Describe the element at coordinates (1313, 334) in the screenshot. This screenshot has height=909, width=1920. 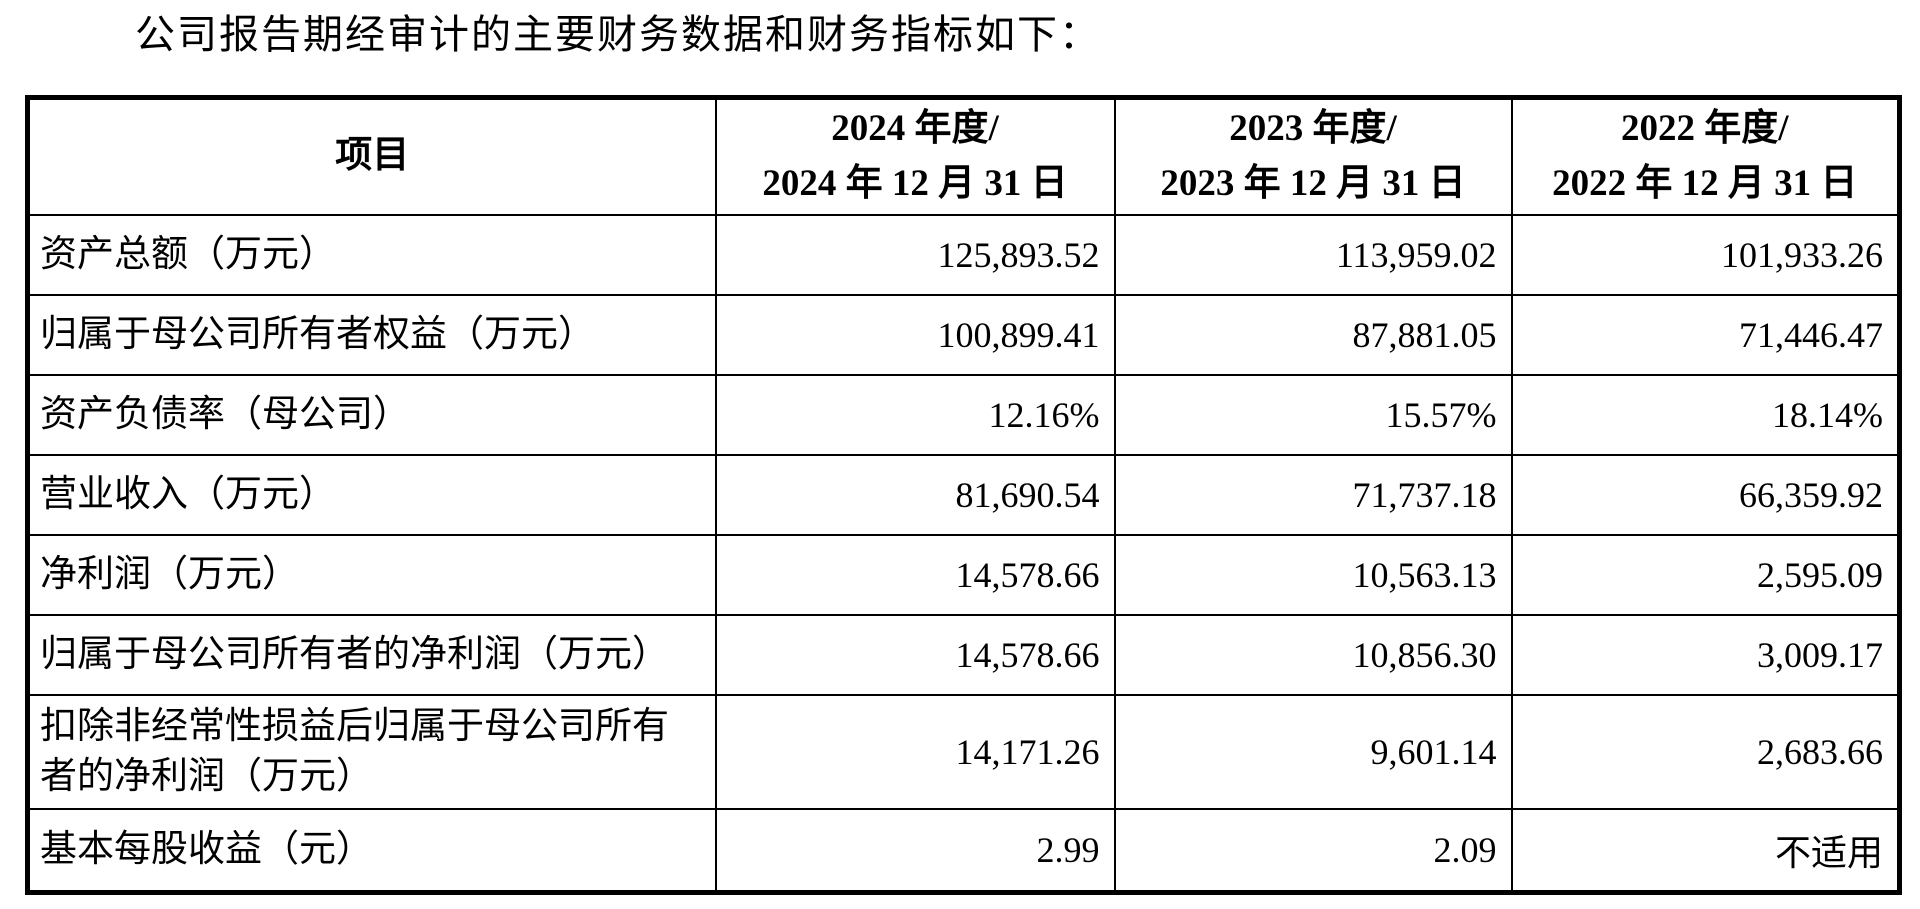
I see `value-cell: 87,881.05` at that location.